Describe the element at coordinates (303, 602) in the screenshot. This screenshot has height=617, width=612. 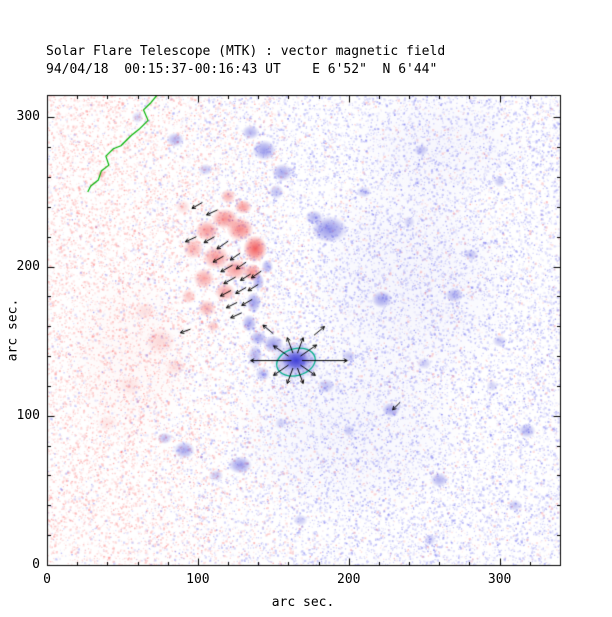
I see `x-axis-label: arc sec.` at that location.